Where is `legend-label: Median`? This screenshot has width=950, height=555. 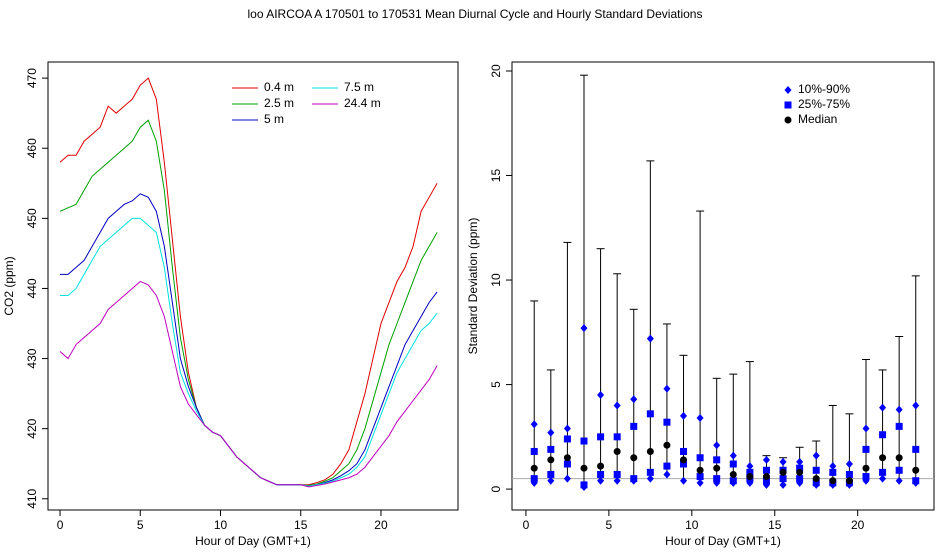
legend-label: Median is located at coordinates (817, 119).